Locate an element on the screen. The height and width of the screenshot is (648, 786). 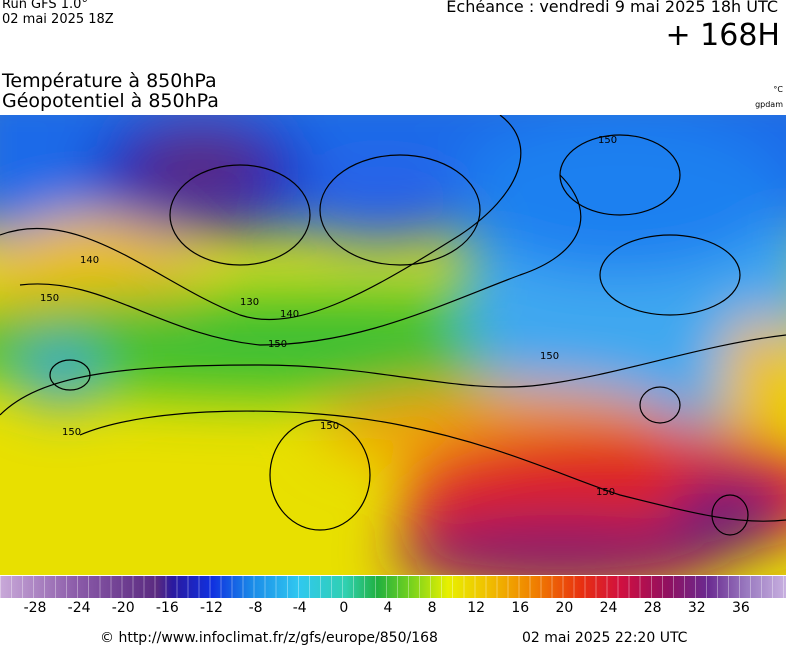
scale-tick-label: -8 is located at coordinates (255, 608).